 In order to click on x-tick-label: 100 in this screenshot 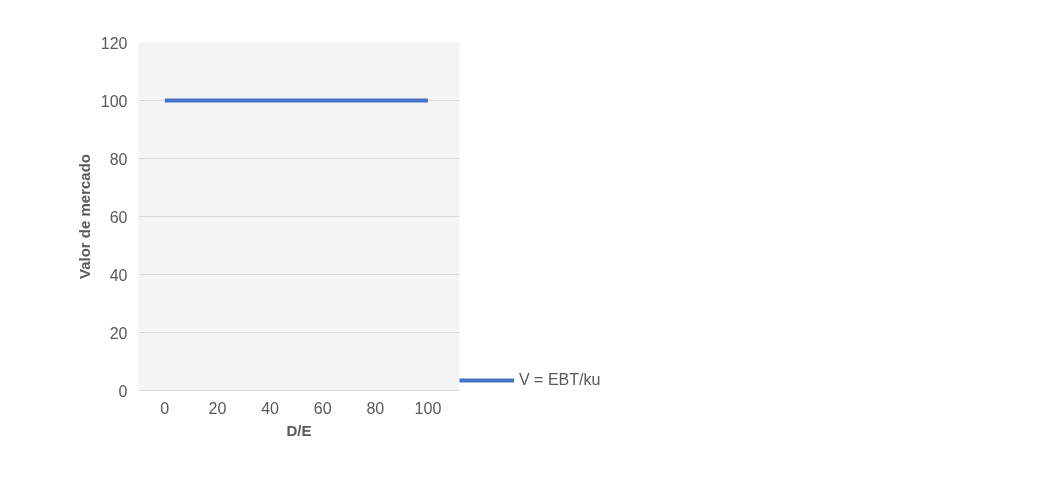, I will do `click(428, 408)`.